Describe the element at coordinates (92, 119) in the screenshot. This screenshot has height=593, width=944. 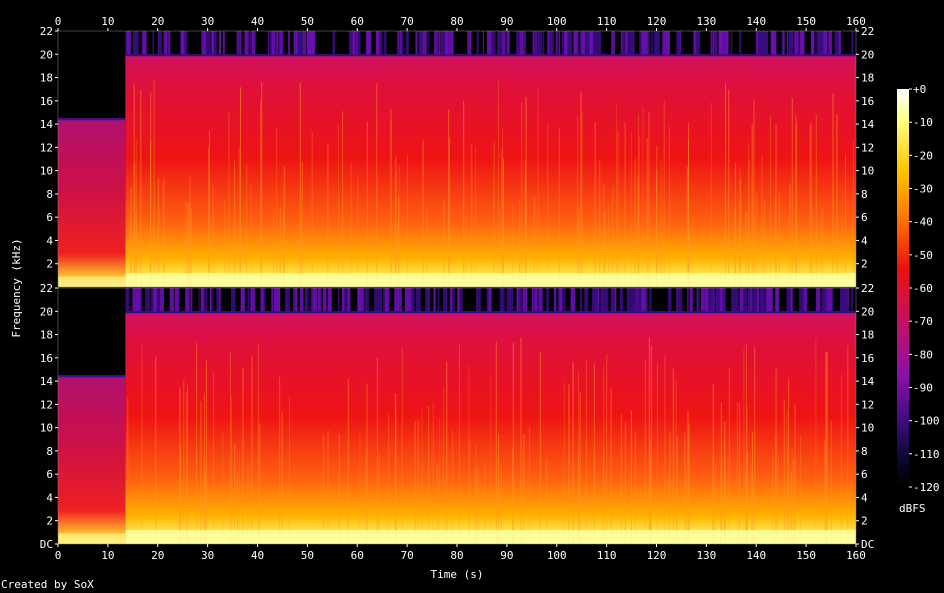
I see `cutoff-edge-early` at that location.